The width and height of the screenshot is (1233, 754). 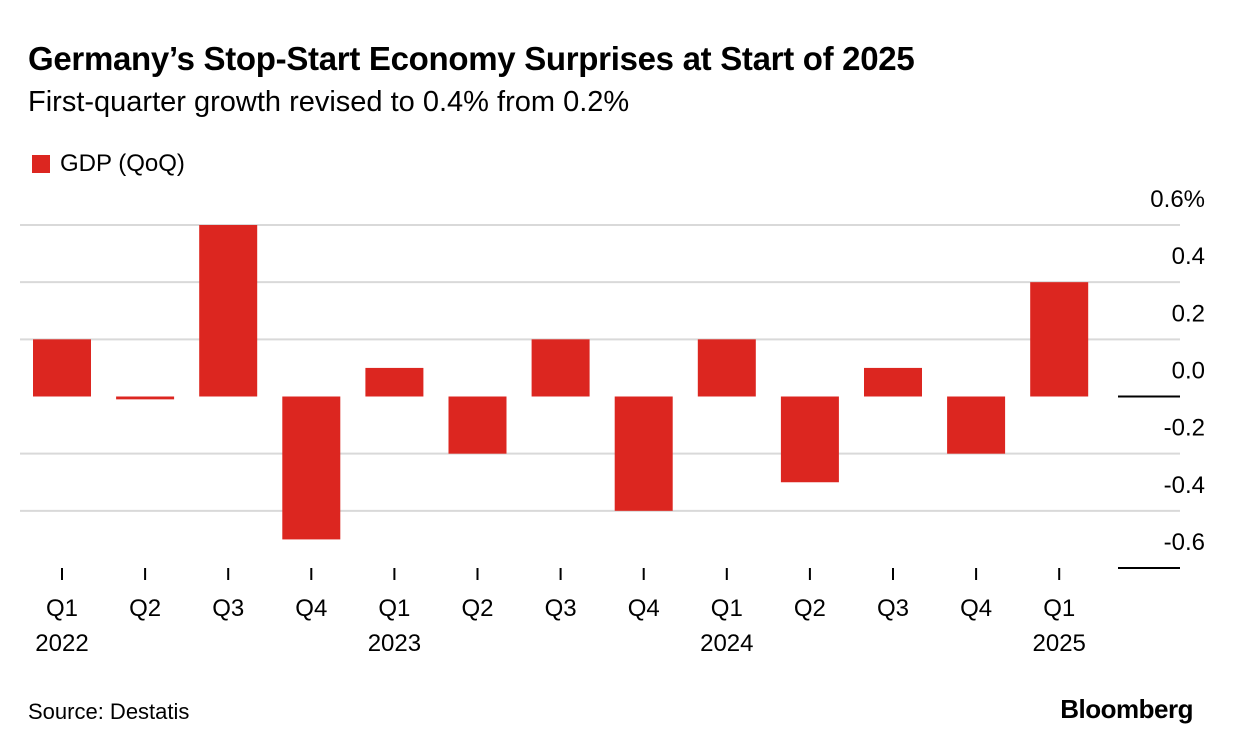 What do you see at coordinates (1059, 643) in the screenshot?
I see `x-year-label: 2025` at bounding box center [1059, 643].